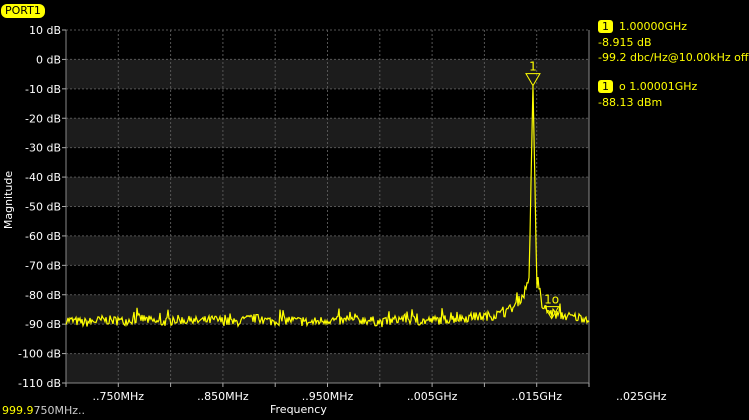  I want to click on x-tick-label: ..005GHz, so click(432, 396).